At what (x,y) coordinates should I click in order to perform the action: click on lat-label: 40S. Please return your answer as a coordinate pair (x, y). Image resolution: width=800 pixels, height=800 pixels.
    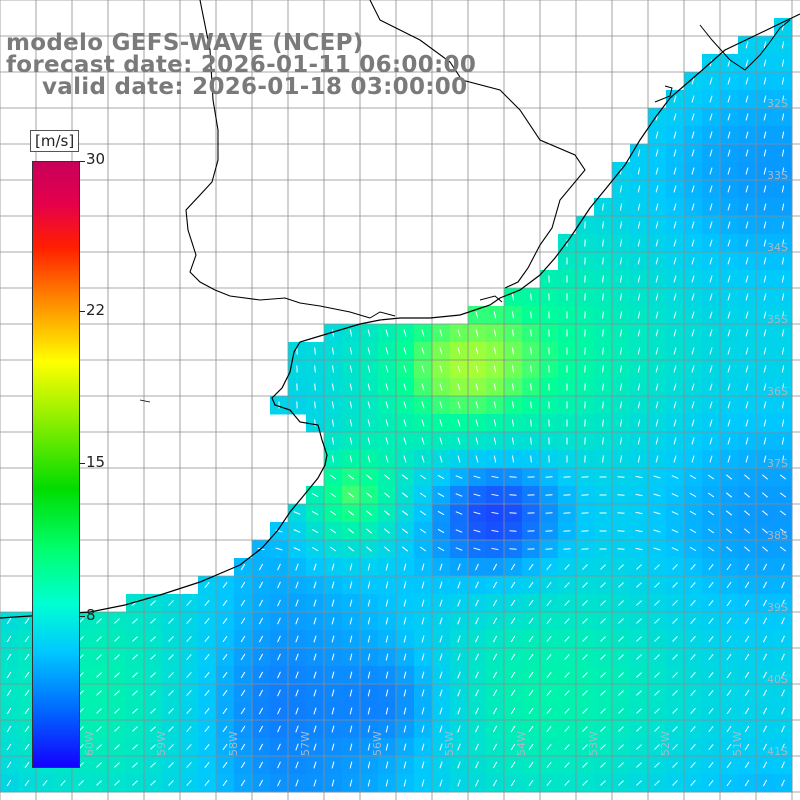
    Looking at the image, I should click on (777, 679).